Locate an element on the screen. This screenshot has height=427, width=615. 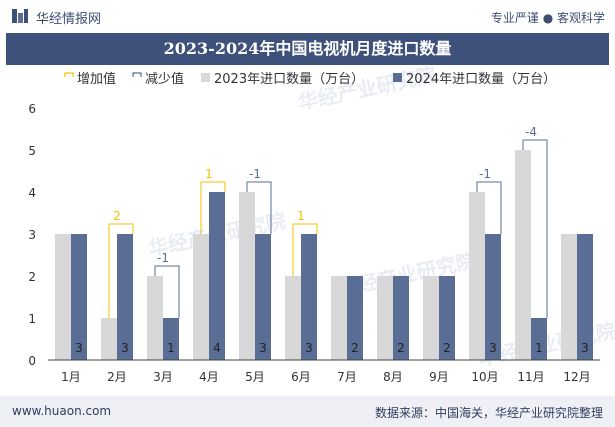
legend-2023-swatch is located at coordinates (205, 77).